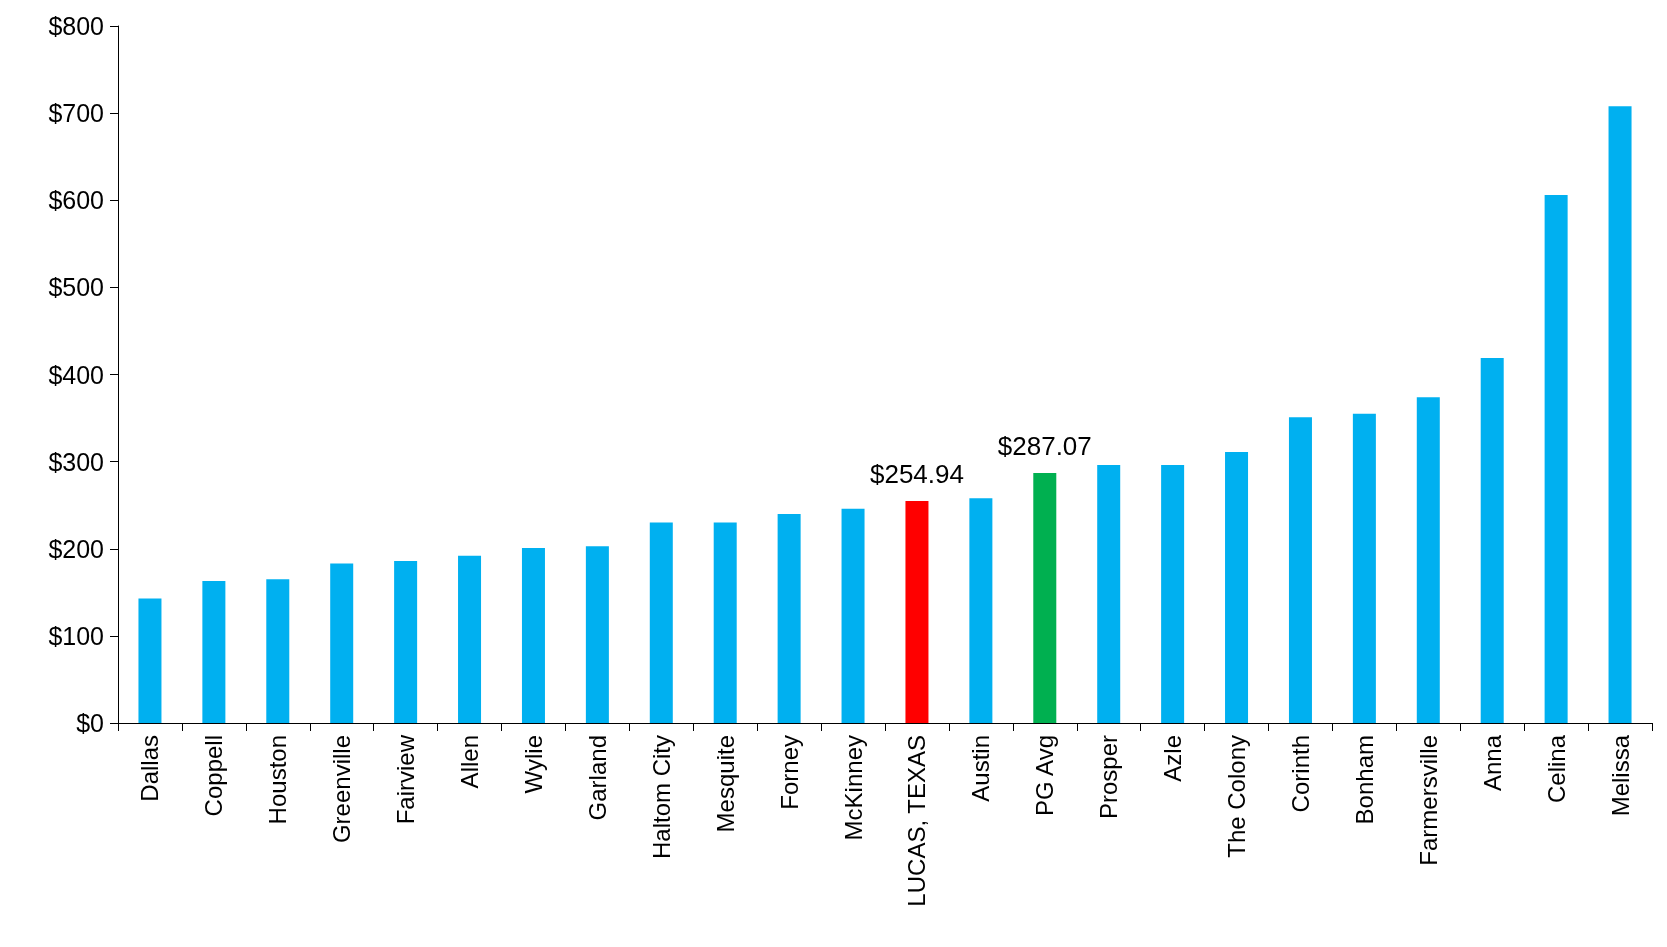 This screenshot has height=947, width=1667. What do you see at coordinates (533, 764) in the screenshot?
I see `x-tick-label: Wylie` at bounding box center [533, 764].